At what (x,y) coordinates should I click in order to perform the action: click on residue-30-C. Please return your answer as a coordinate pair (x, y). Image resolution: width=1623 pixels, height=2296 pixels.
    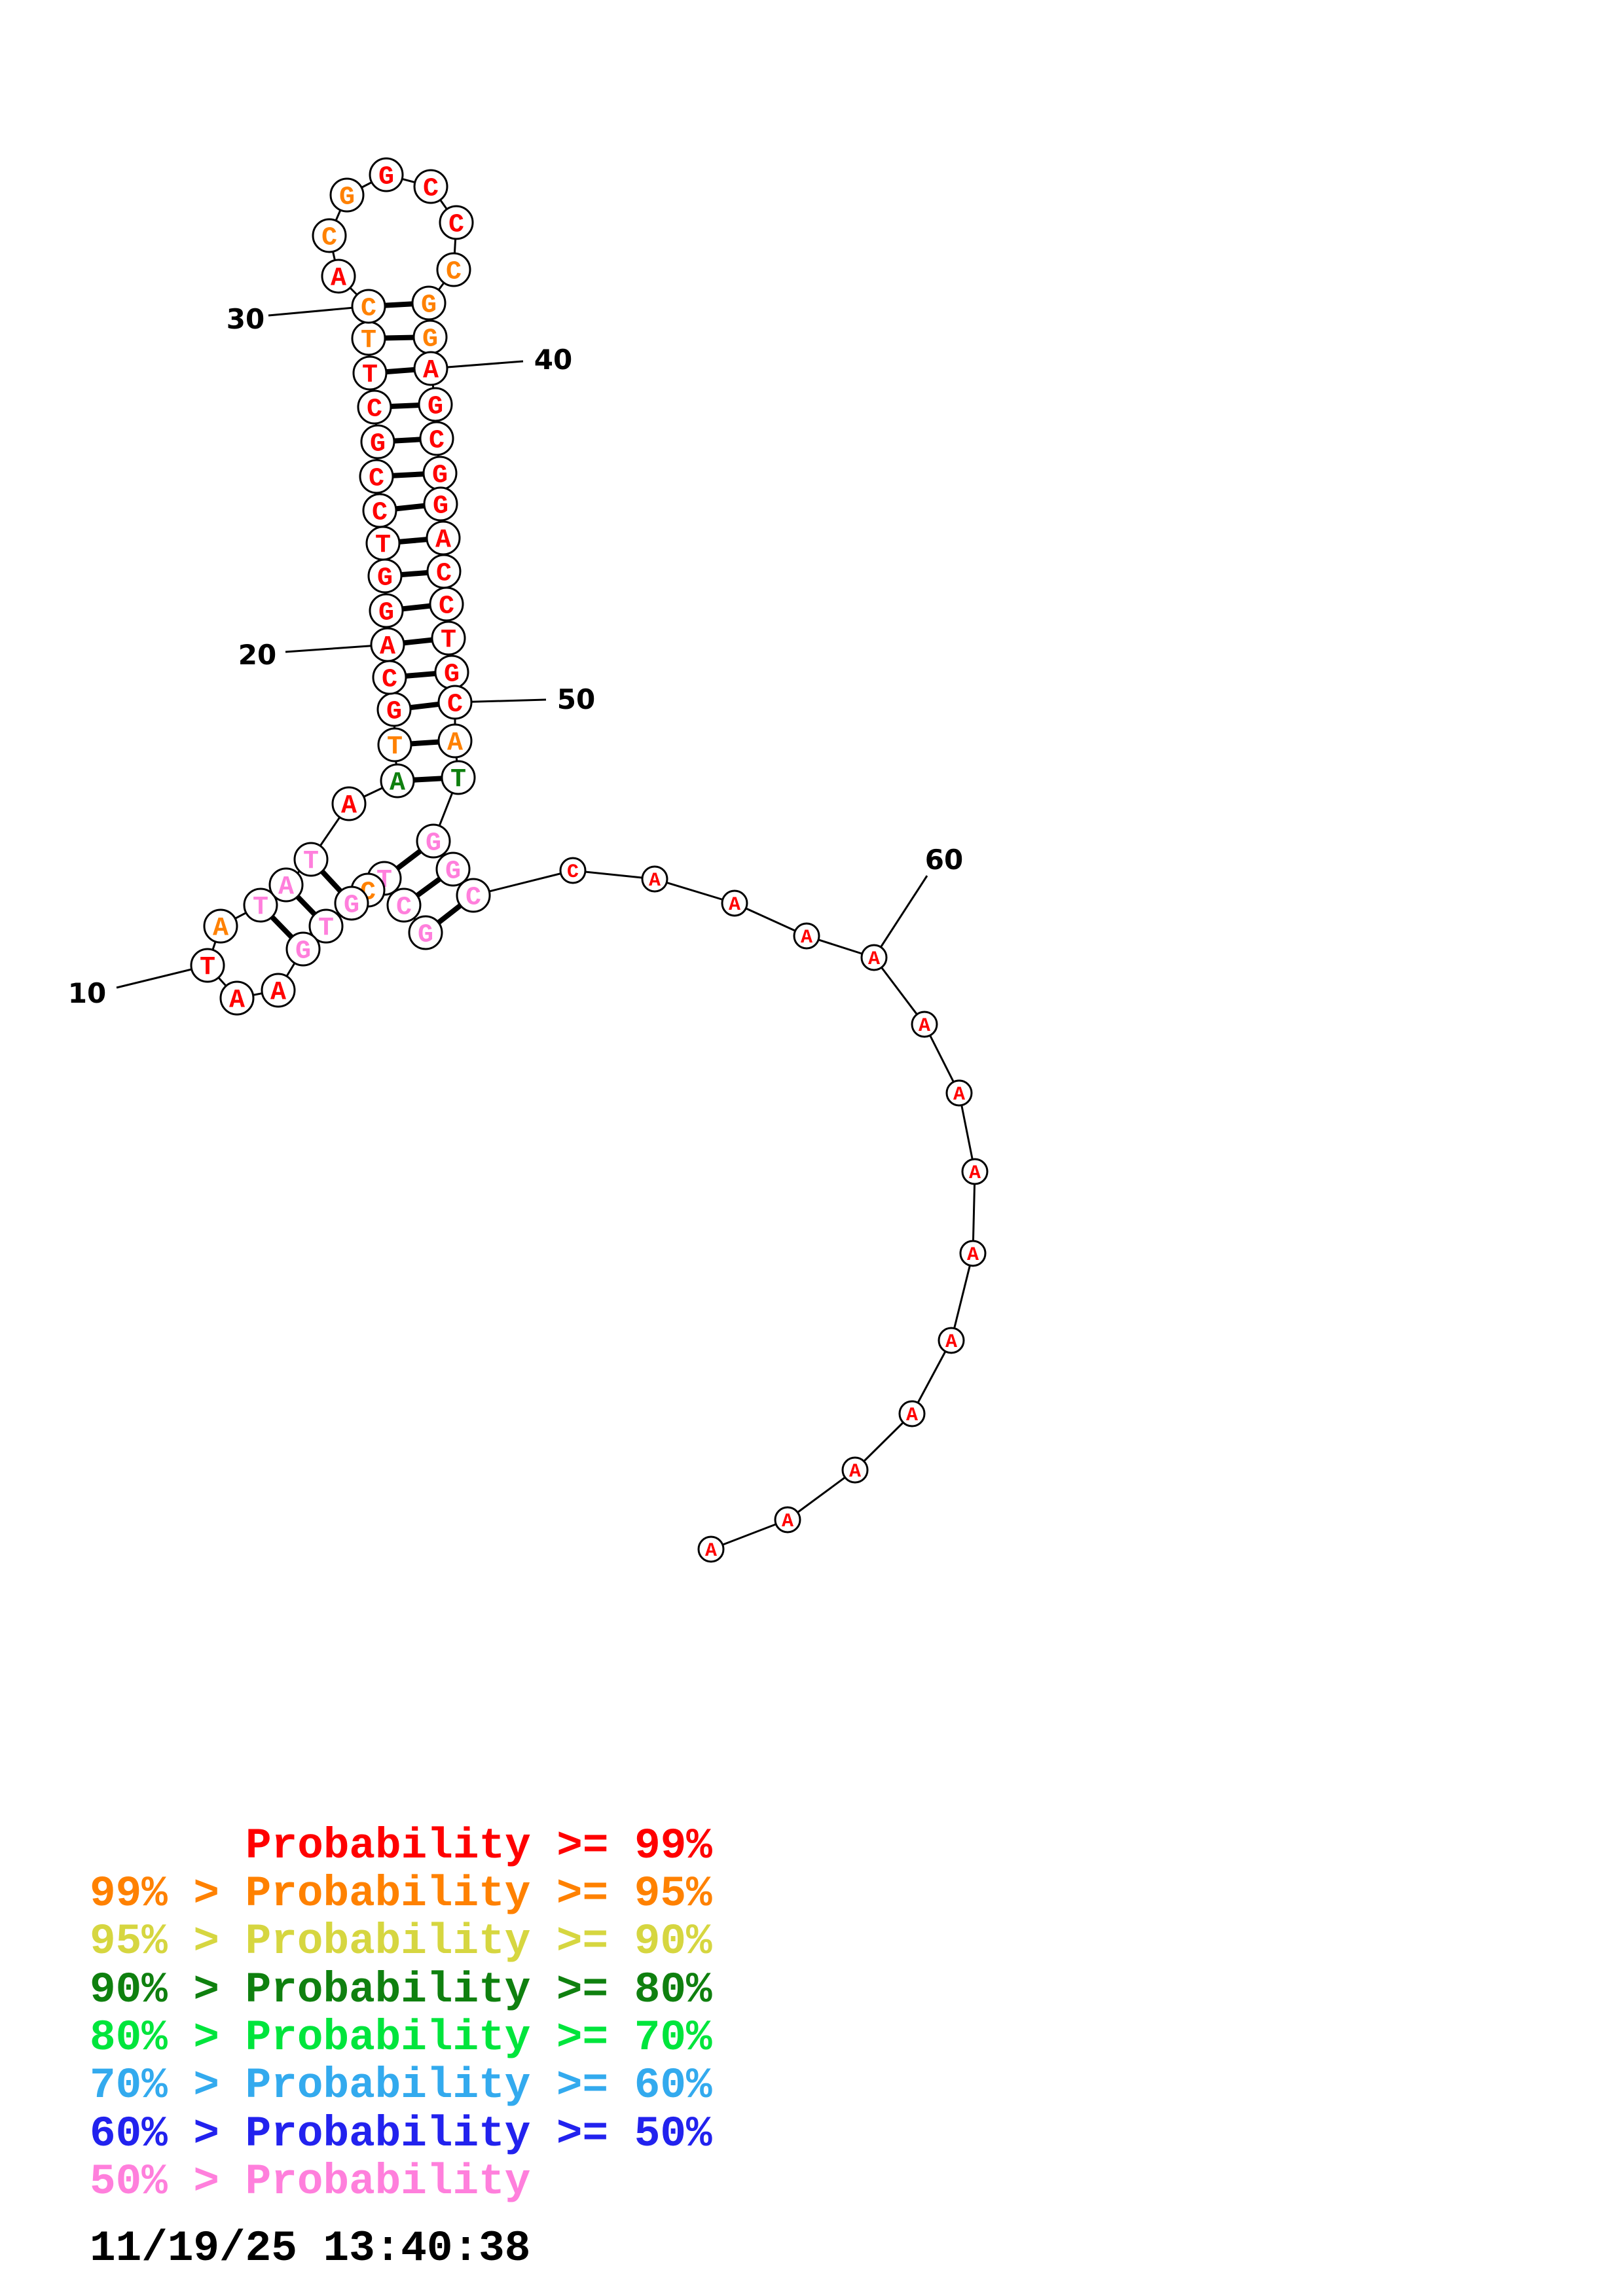
    Looking at the image, I should click on (368, 306).